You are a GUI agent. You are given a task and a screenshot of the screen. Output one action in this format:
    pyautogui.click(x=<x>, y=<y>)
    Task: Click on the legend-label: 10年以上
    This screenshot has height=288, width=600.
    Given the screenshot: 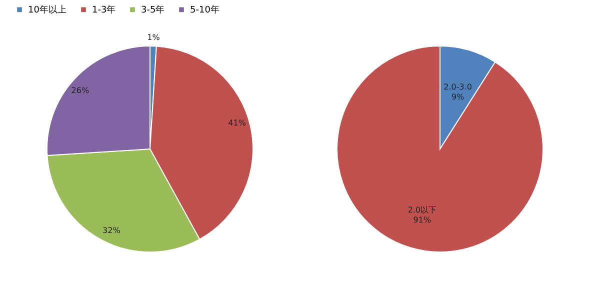 What is the action you would take?
    pyautogui.click(x=47, y=10)
    